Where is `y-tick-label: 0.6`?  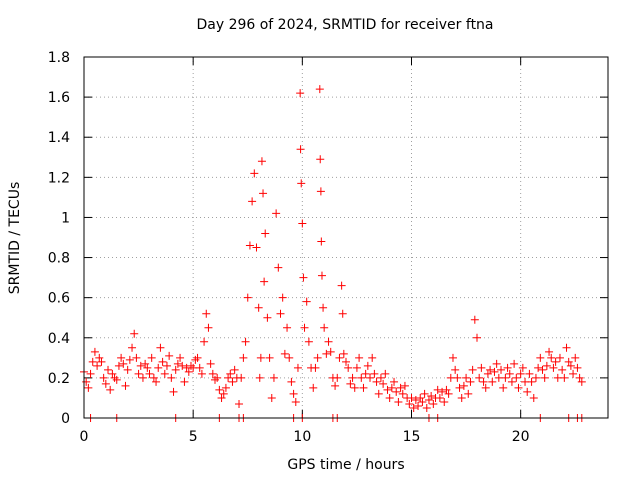 y-tick-label: 0.6 is located at coordinates (59, 299).